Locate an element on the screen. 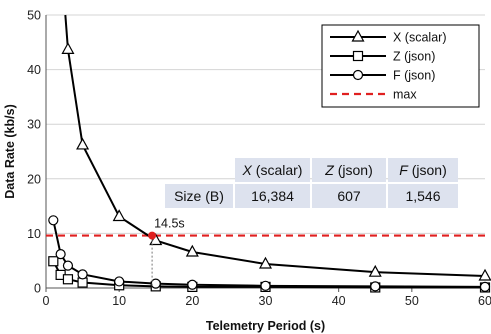 This screenshot has height=334, width=491. legend-label-2: F (json) is located at coordinates (414, 76).